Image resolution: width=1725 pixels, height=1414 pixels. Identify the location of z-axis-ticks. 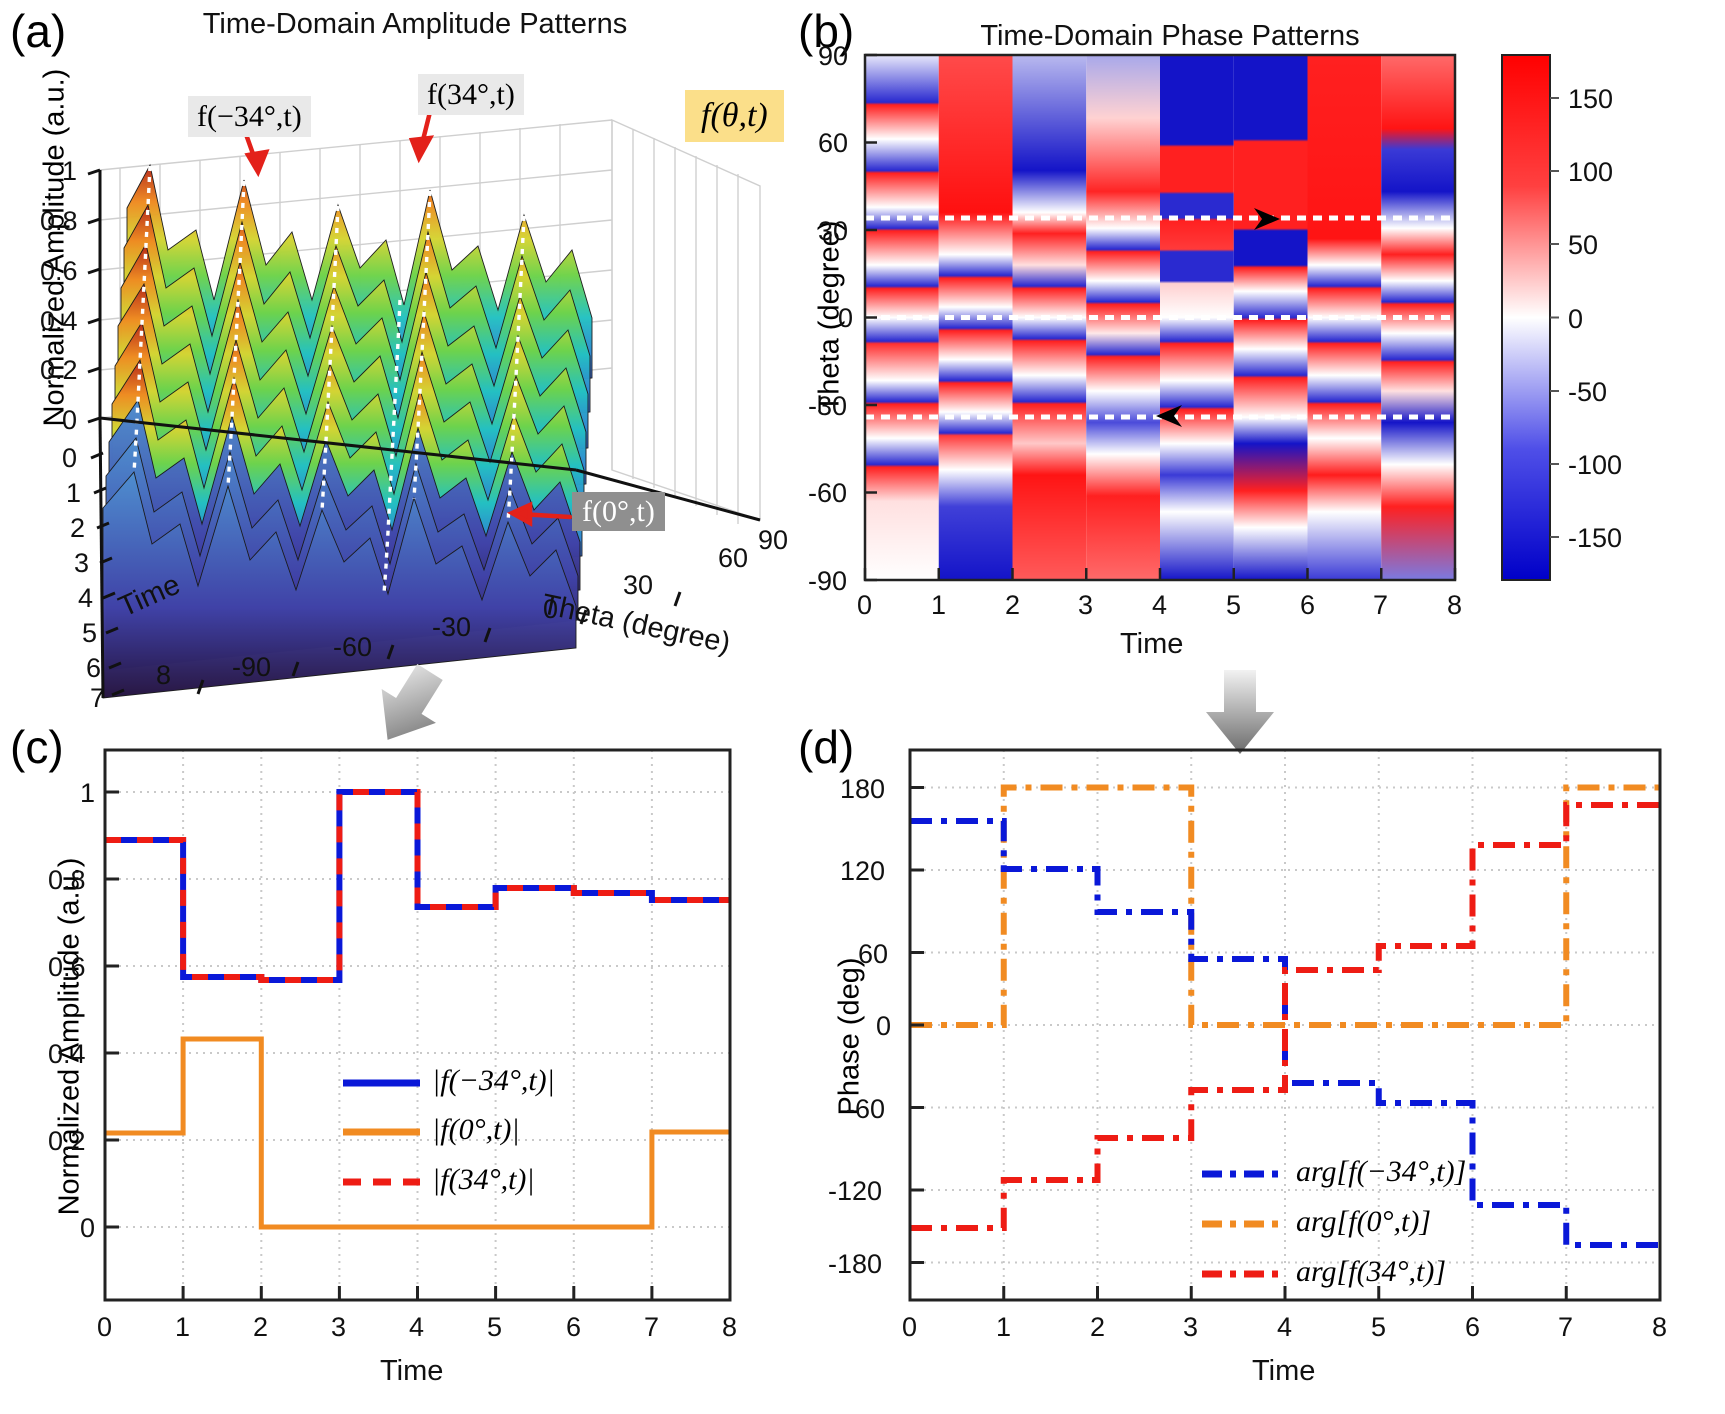
(94, 296).